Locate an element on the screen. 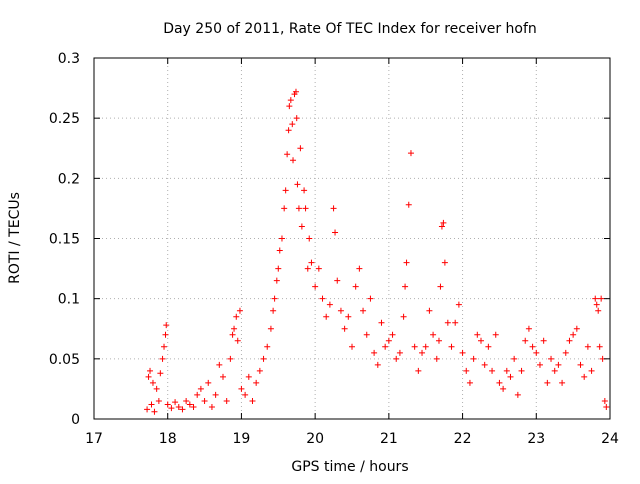 This screenshot has height=484, width=640. x-tick-label: 21 is located at coordinates (389, 439).